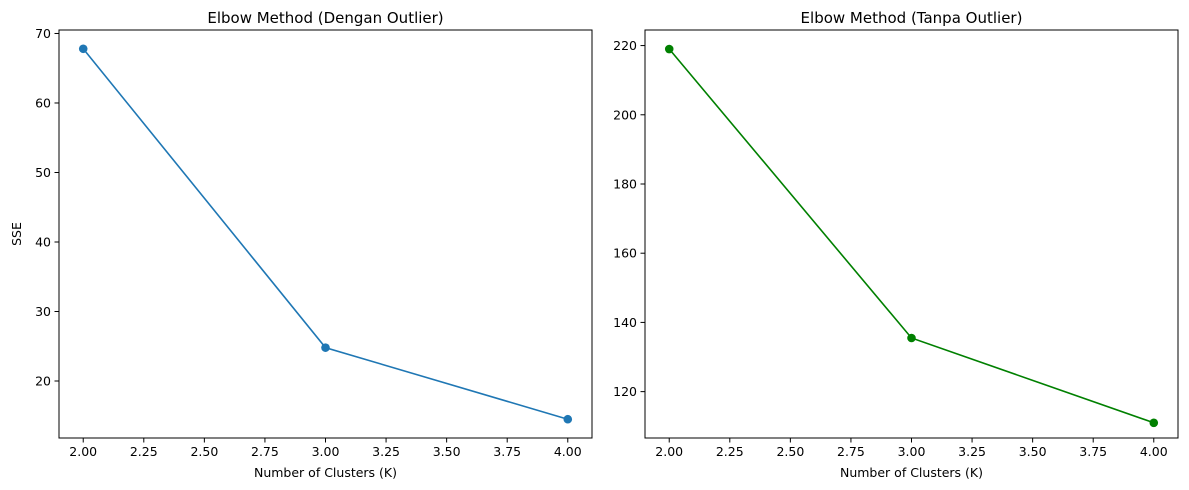 Image resolution: width=1189 pixels, height=490 pixels. I want to click on y-tick-label: 120, so click(625, 391).